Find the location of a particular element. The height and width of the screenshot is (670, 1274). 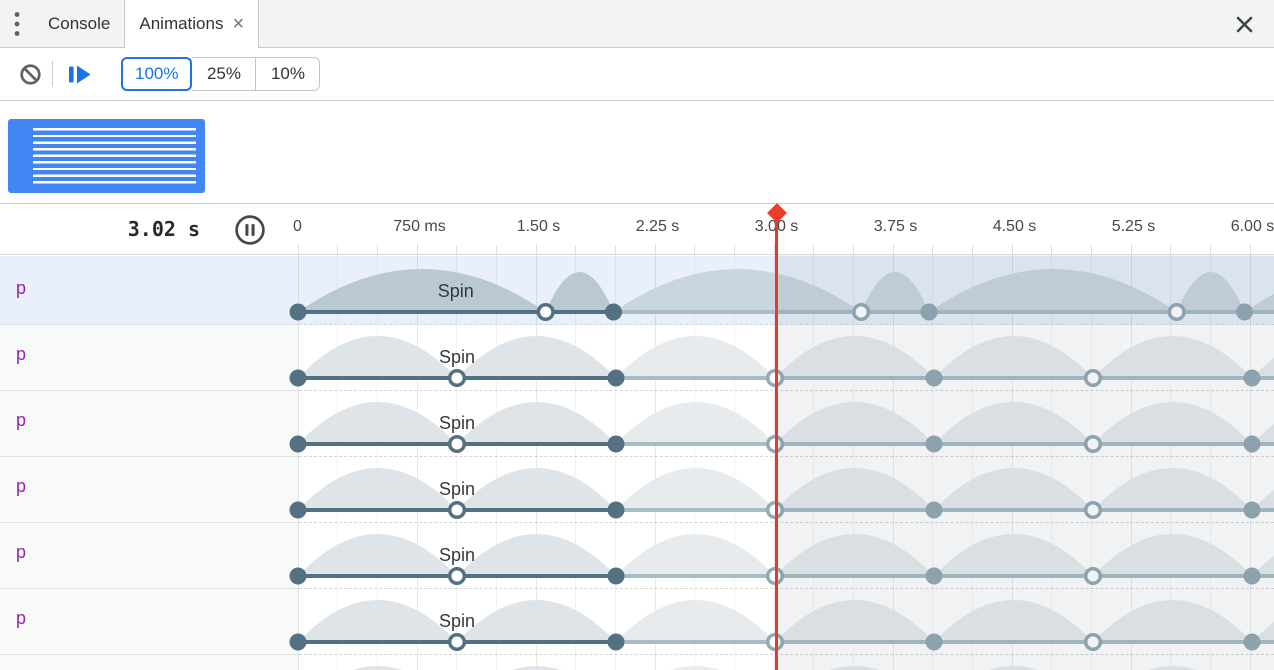

tab-close-icon: × is located at coordinates (238, 24).